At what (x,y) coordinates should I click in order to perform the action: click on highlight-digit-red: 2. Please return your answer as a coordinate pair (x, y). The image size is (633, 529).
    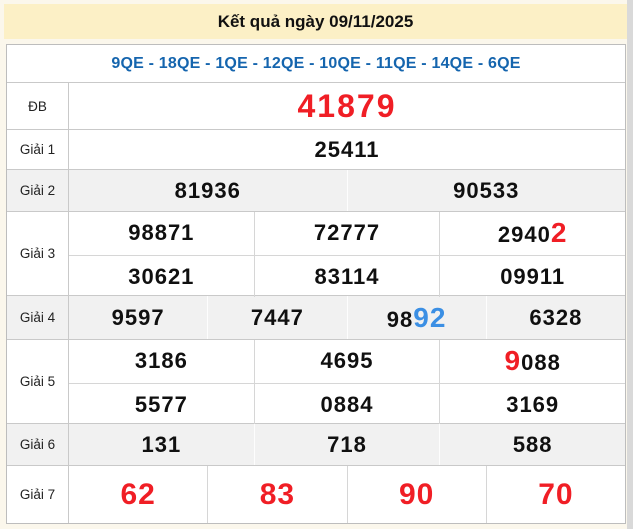
    Looking at the image, I should click on (559, 232).